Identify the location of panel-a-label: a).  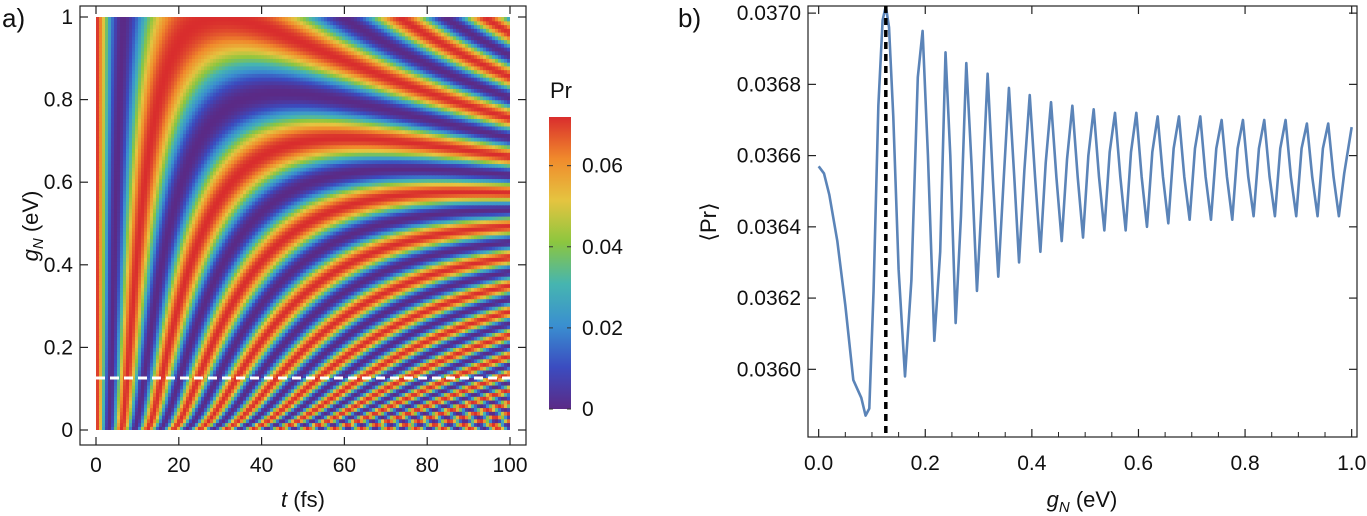
(13, 18).